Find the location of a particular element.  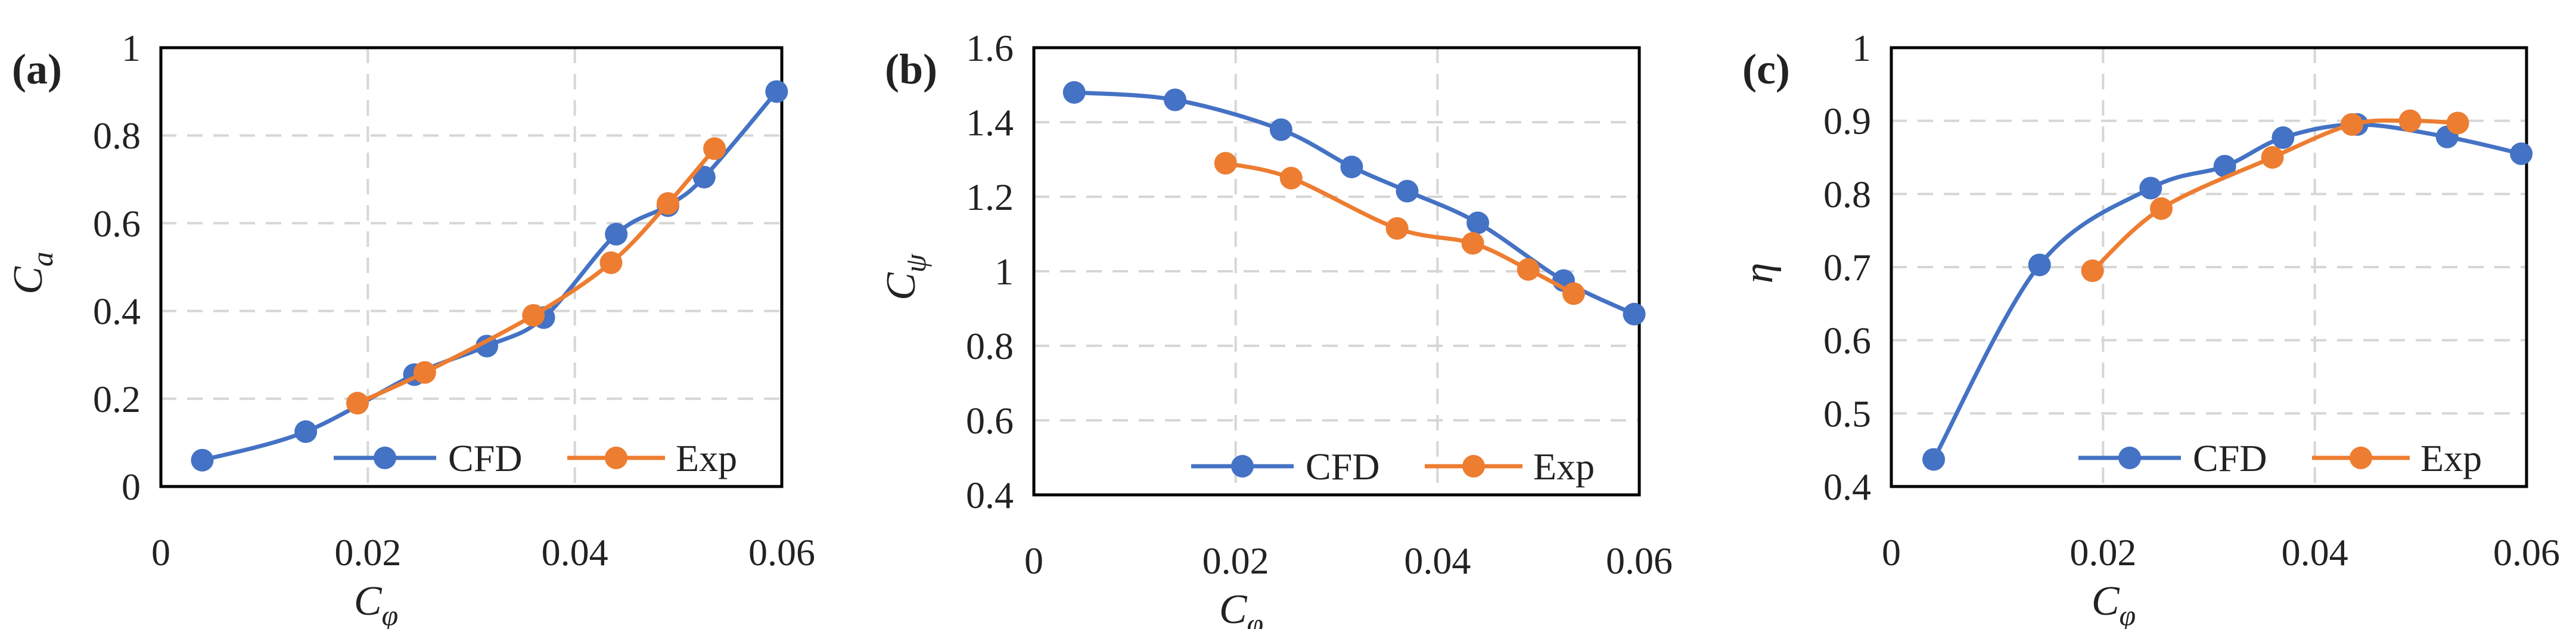

y-axis-title: η is located at coordinates (1759, 274).